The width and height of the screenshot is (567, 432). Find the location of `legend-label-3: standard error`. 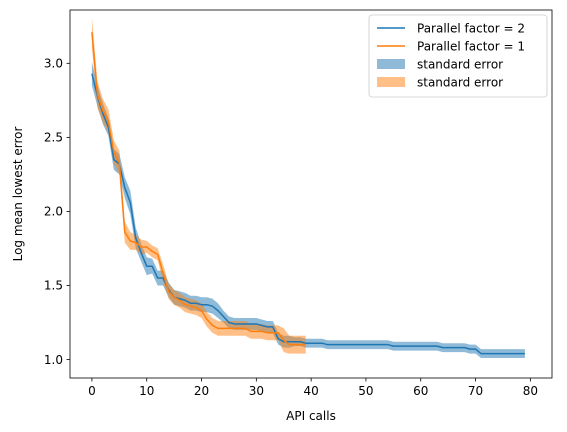

legend-label-3: standard error is located at coordinates (460, 64).